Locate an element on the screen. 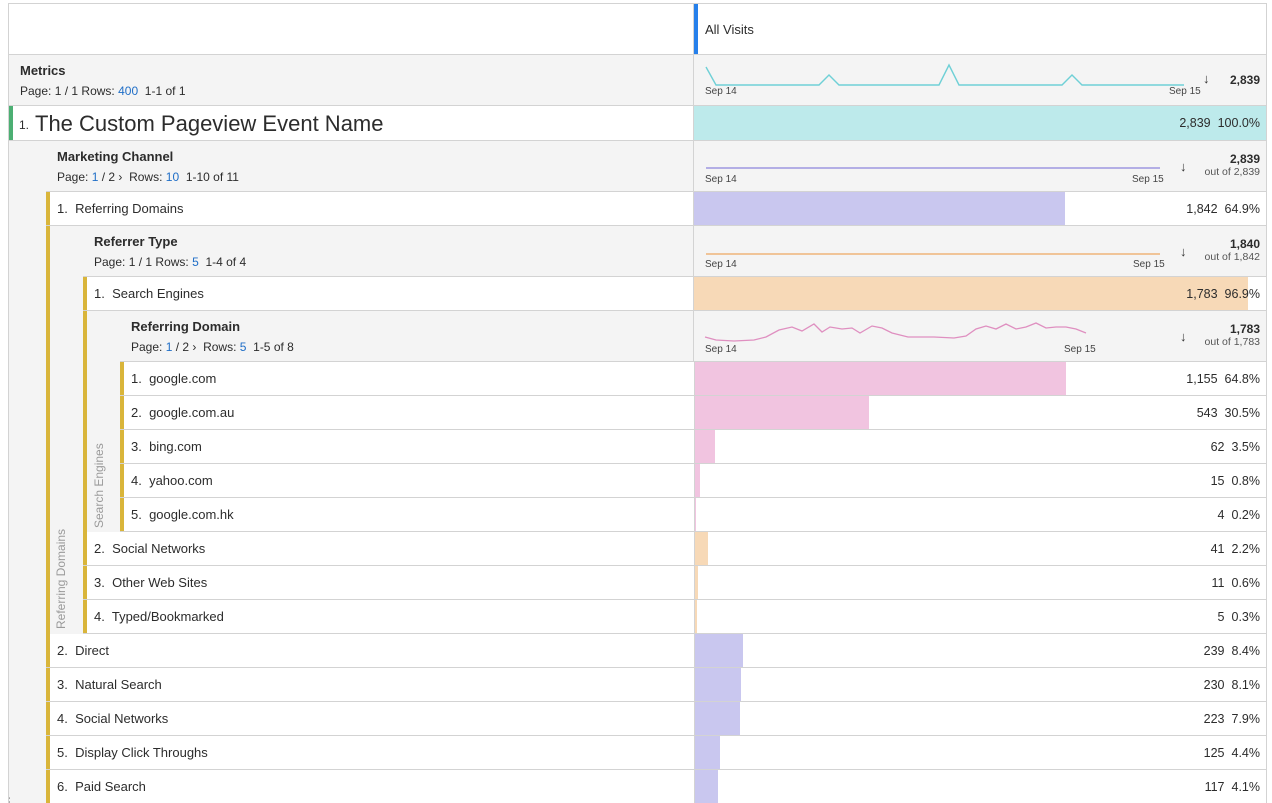  table-row: 5. google.com.hk 4 0.2% is located at coordinates (693, 515).